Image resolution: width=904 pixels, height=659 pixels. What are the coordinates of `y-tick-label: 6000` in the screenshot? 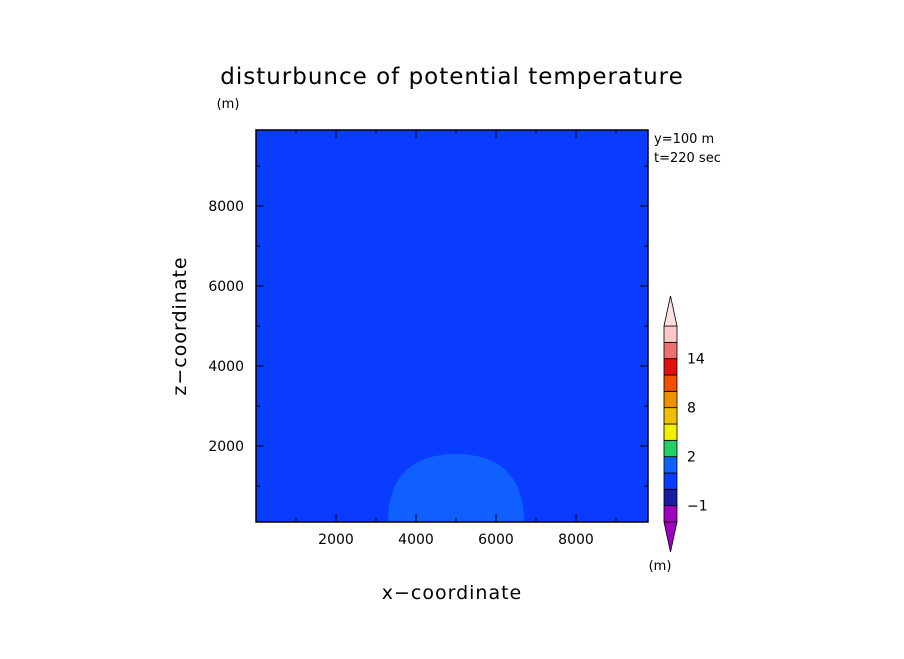 It's located at (226, 287).